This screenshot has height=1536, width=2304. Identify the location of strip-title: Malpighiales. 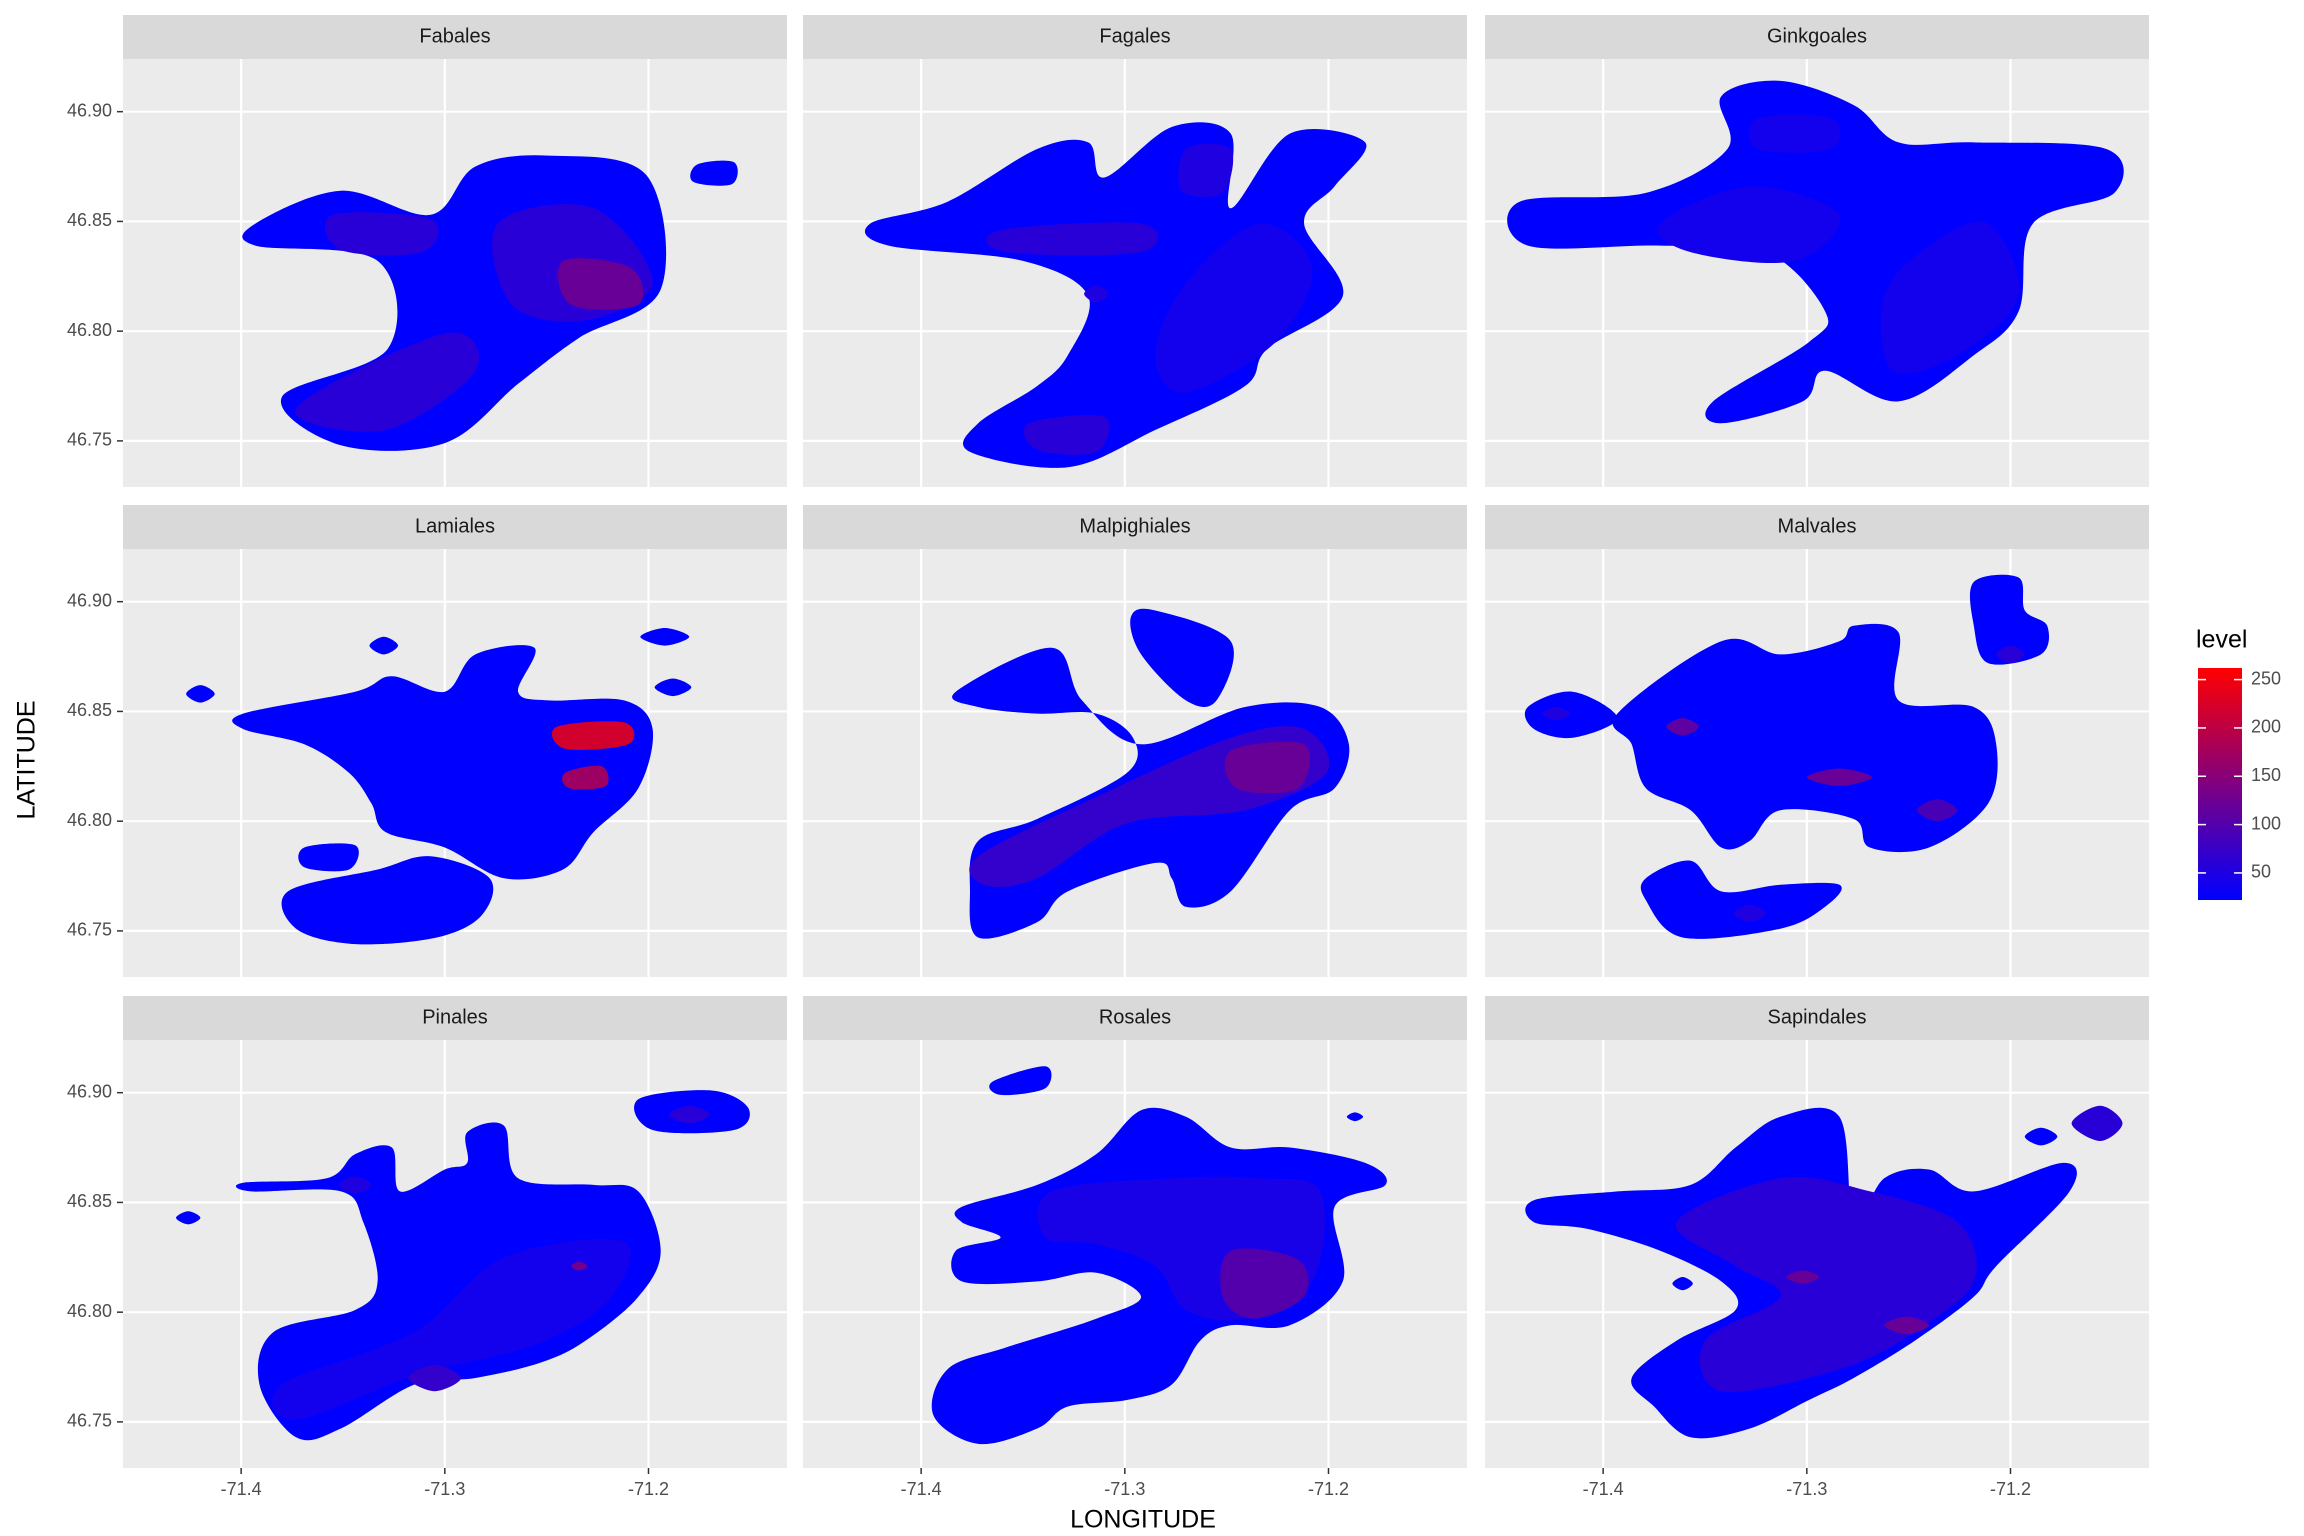
(1134, 526).